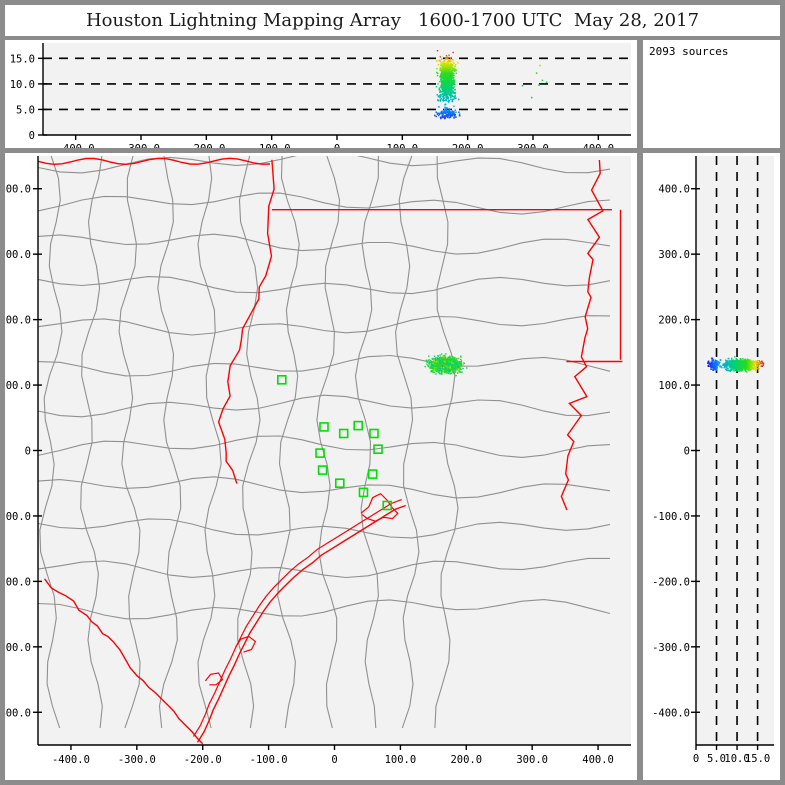  I want to click on coastline-west, so click(124, 661).